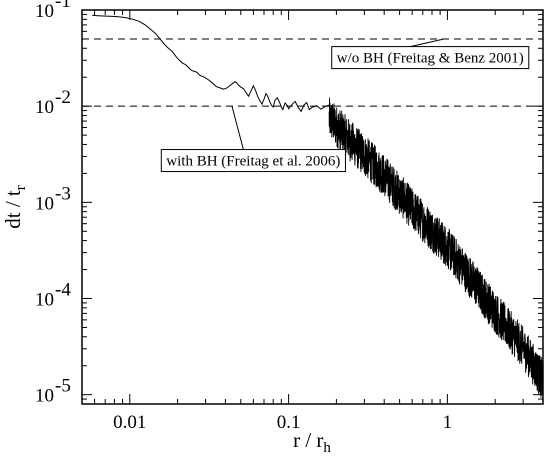 The width and height of the screenshot is (549, 456). What do you see at coordinates (63, 97) in the screenshot?
I see `y-tick-label-exponent: -2` at bounding box center [63, 97].